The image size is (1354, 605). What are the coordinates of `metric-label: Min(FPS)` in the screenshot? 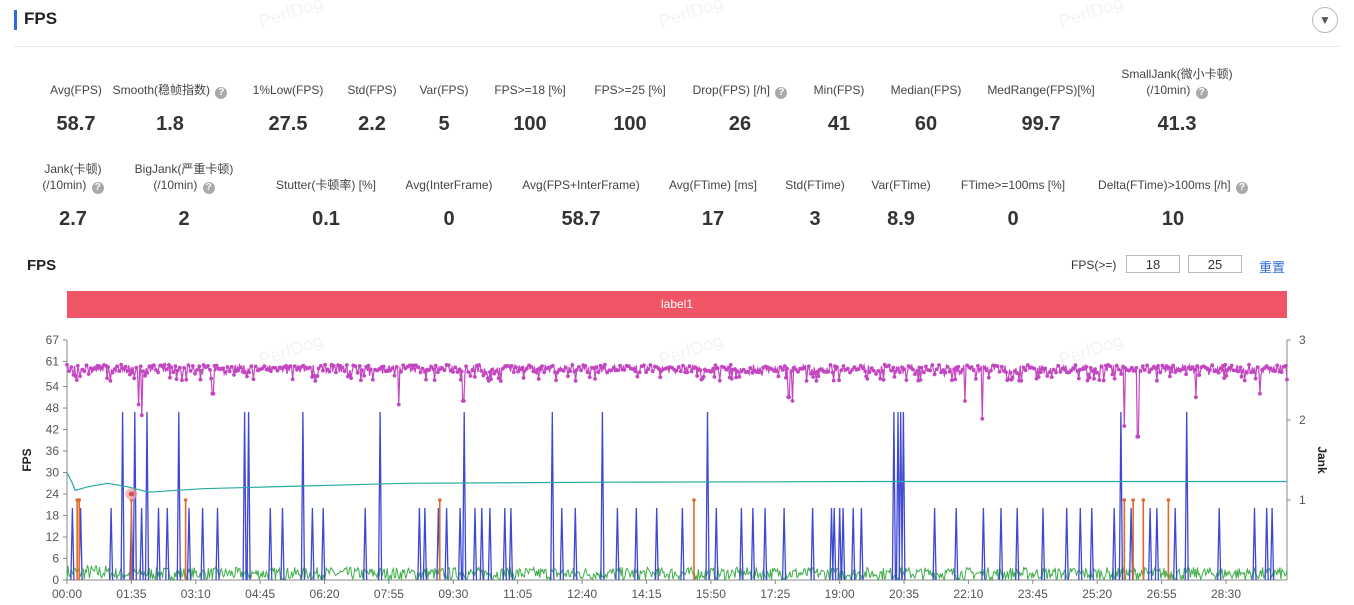 It's located at (839, 90).